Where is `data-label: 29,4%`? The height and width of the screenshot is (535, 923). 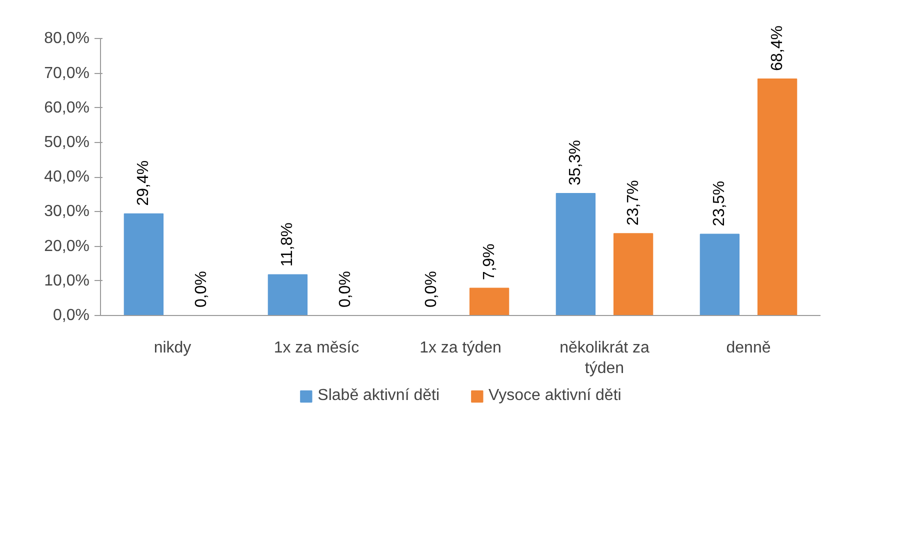 data-label: 29,4% is located at coordinates (143, 183).